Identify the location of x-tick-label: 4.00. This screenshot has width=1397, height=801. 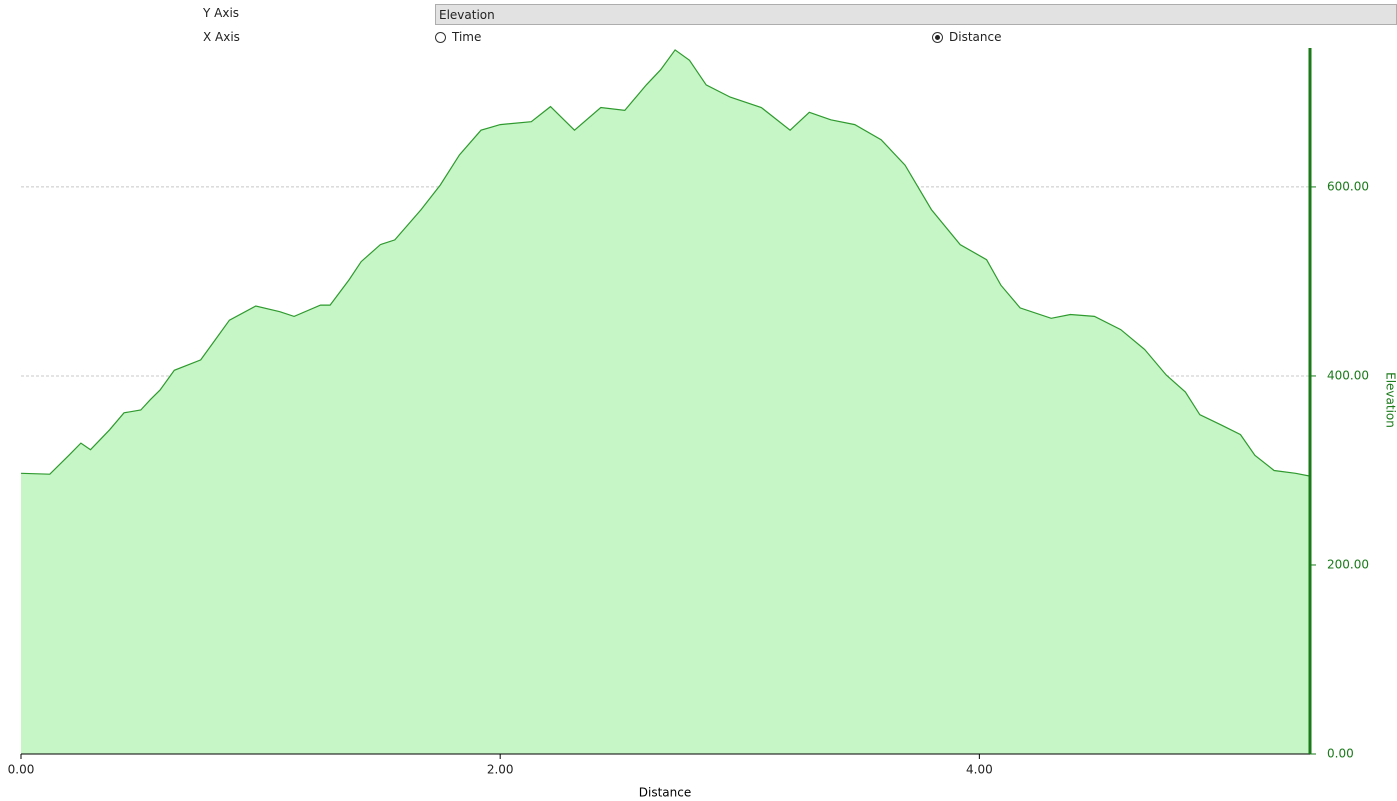
(979, 770).